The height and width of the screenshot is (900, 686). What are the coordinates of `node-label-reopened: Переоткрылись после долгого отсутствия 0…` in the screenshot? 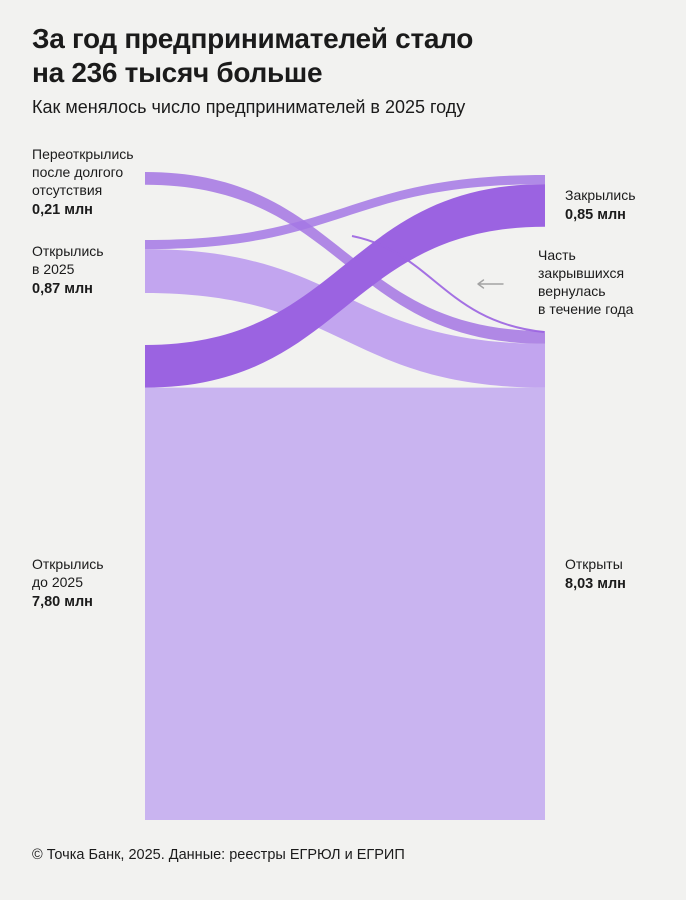 It's located at (83, 182).